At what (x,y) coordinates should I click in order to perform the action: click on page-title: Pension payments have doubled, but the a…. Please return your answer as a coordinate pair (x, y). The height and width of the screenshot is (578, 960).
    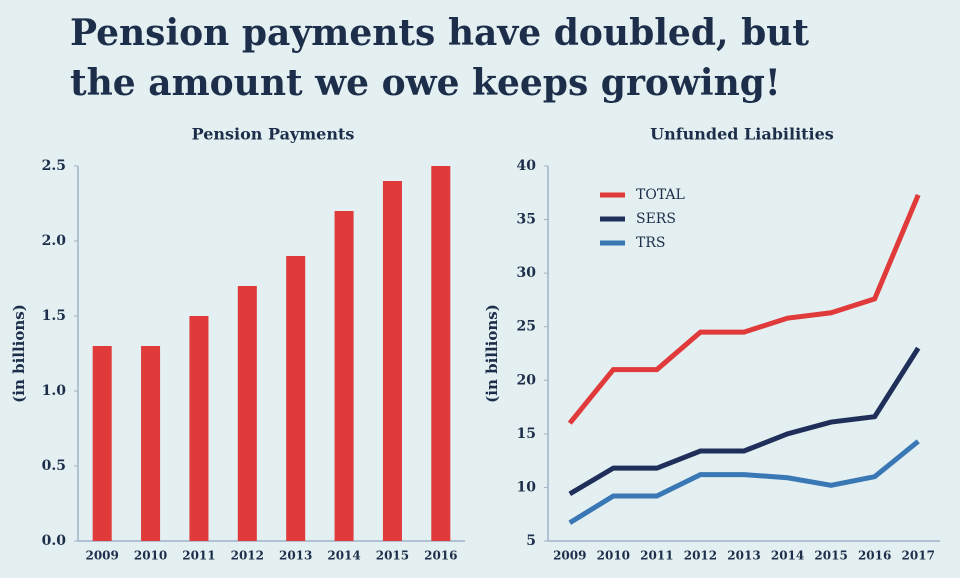
    Looking at the image, I should click on (440, 58).